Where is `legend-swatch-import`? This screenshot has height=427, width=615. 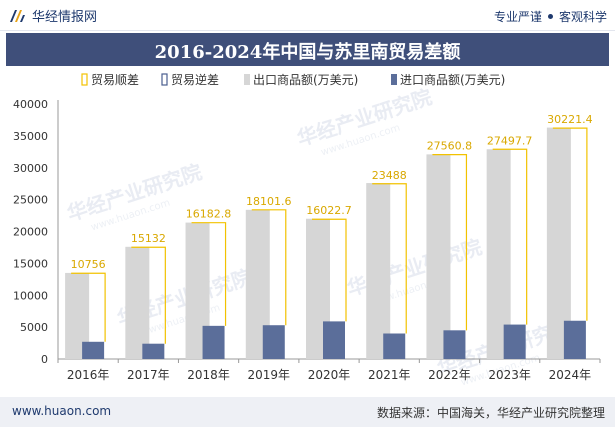 legend-swatch-import is located at coordinates (394, 79).